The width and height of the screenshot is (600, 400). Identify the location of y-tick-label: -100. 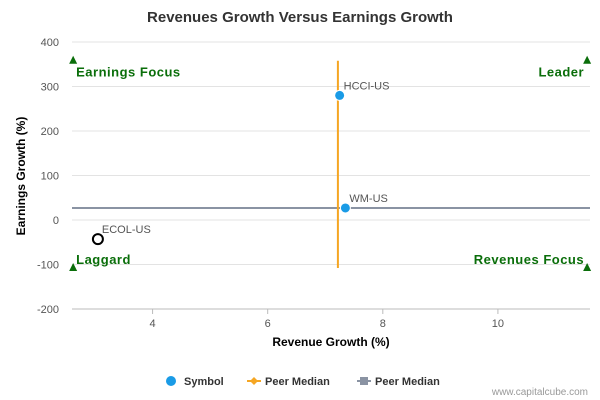
(48, 266).